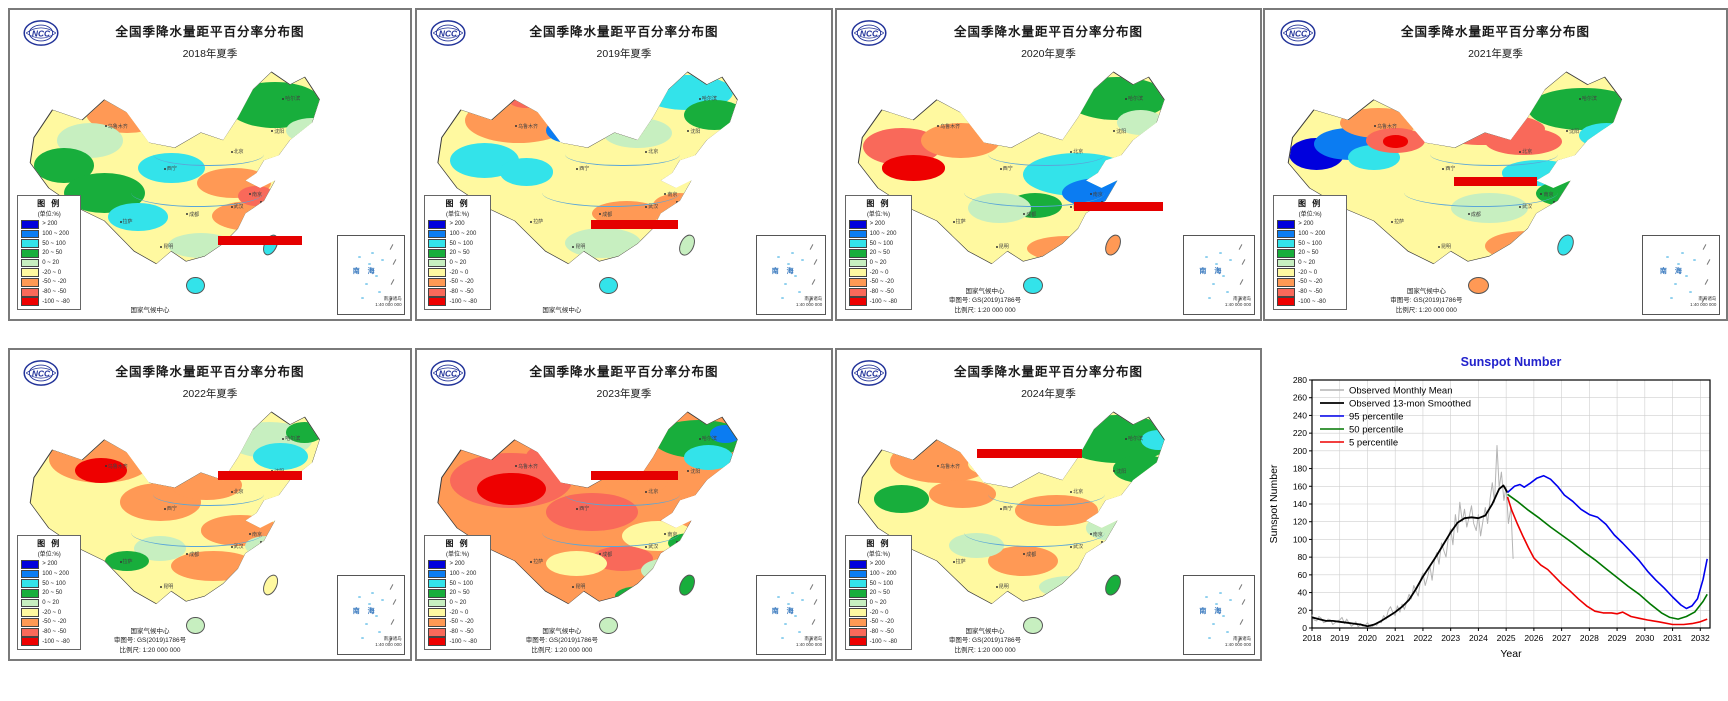 This screenshot has height=701, width=1728. Describe the element at coordinates (255, 194) in the screenshot. I see `city-label: 南京` at that location.